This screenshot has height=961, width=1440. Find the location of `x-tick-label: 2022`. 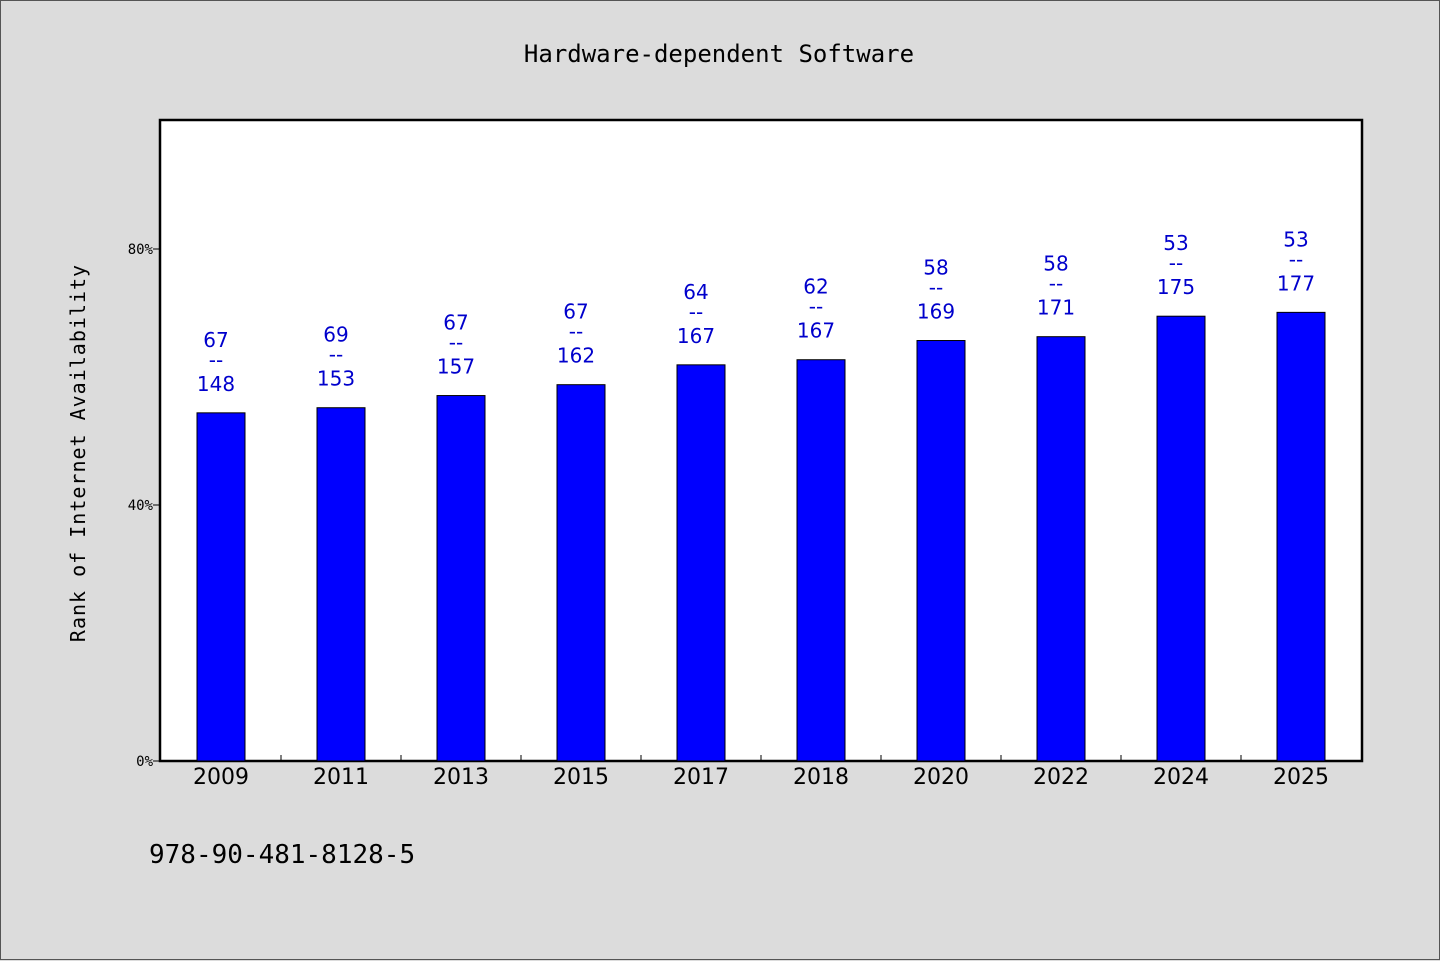

x-tick-label: 2022 is located at coordinates (1061, 777).